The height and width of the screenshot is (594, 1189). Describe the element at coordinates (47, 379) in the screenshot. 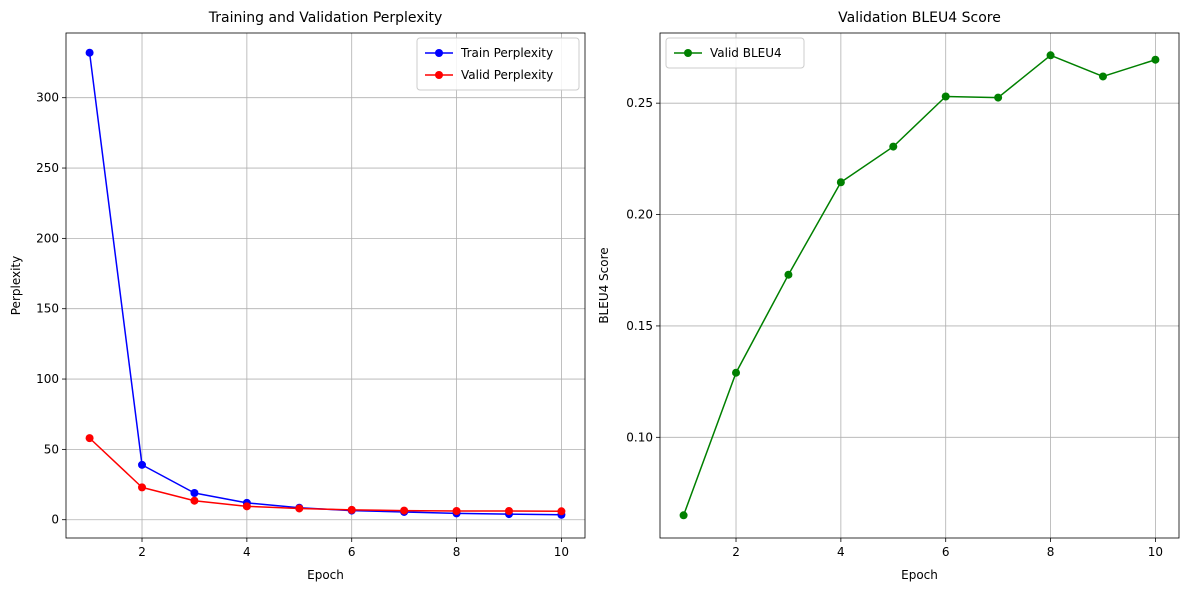

I see `perplexity-y-tick-label: 100` at that location.